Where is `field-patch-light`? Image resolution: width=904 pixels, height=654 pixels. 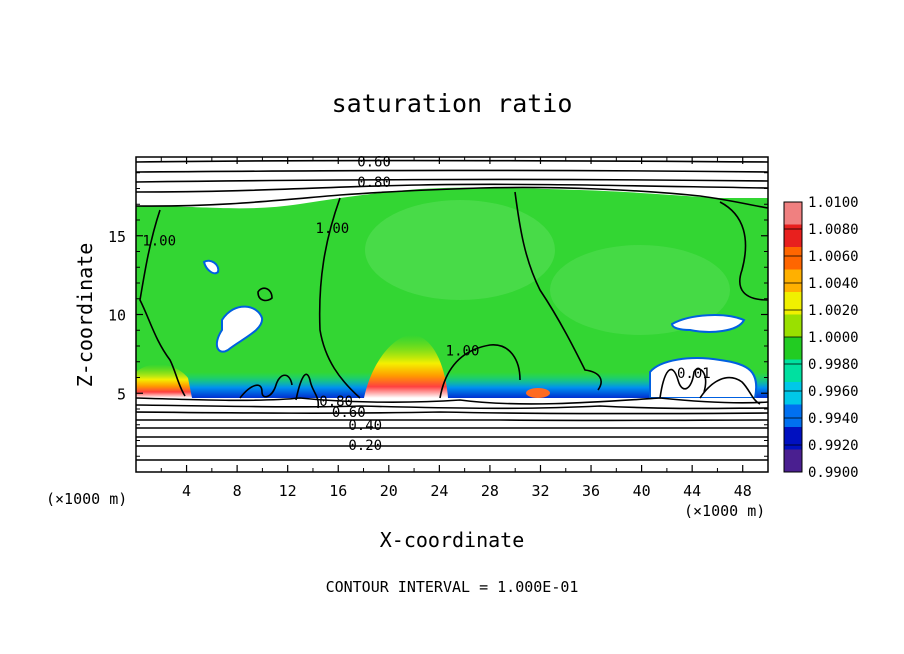 field-patch-light is located at coordinates (460, 250).